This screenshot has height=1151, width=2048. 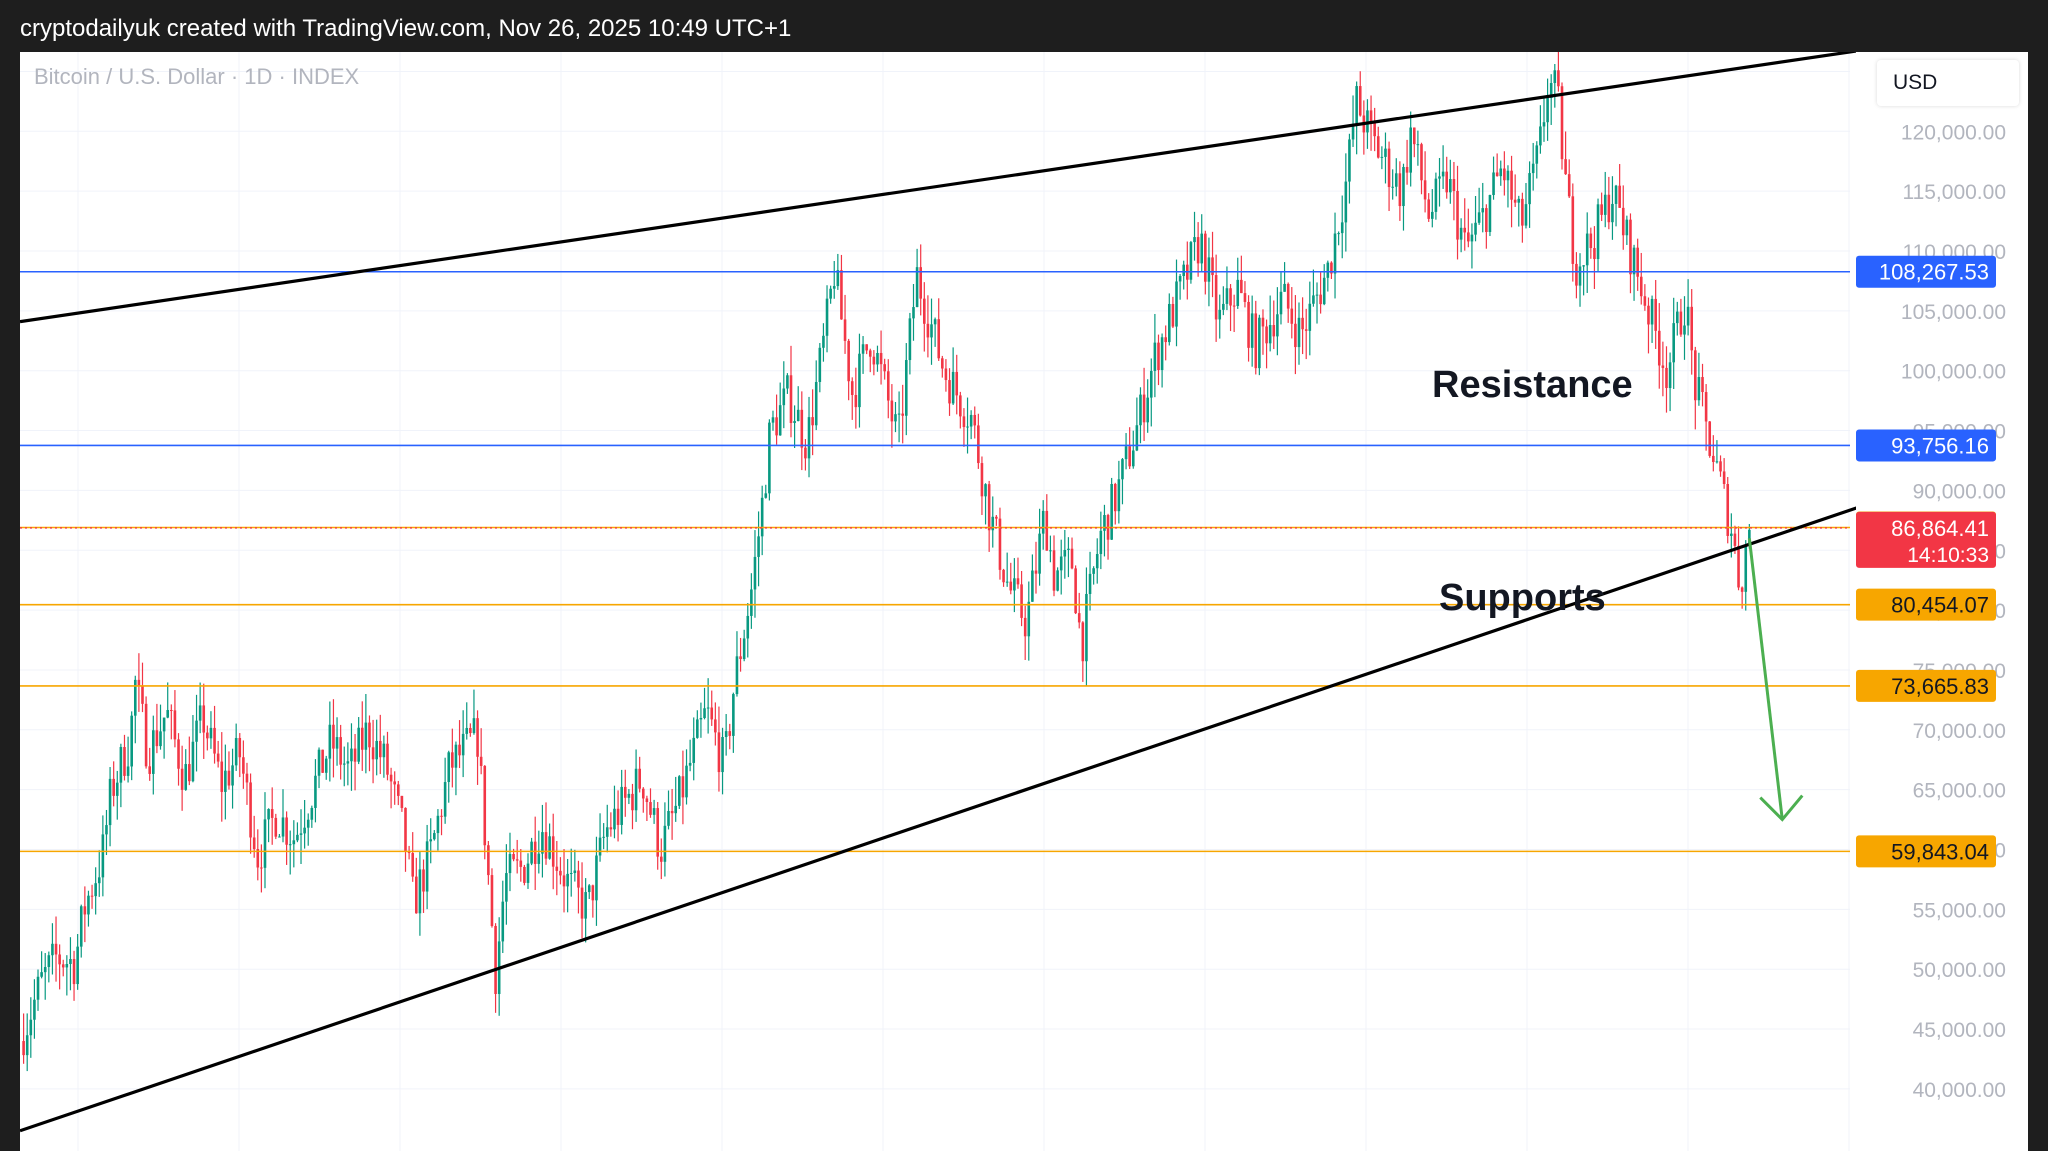 What do you see at coordinates (1940, 445) in the screenshot?
I see `level-label-resistance: 93,756.16` at bounding box center [1940, 445].